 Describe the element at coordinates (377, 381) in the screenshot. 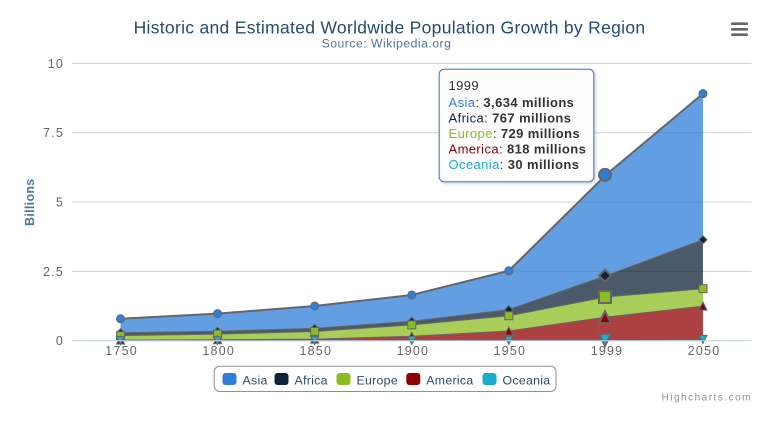

I see `svg-text: Europe` at that location.